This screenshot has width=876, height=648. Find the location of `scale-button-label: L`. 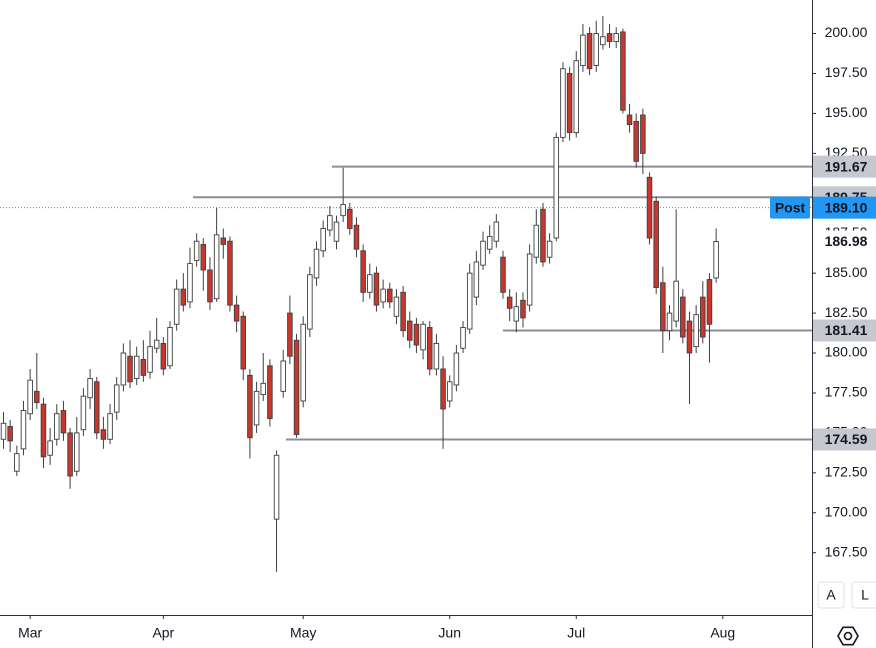

scale-button-label: L is located at coordinates (865, 595).